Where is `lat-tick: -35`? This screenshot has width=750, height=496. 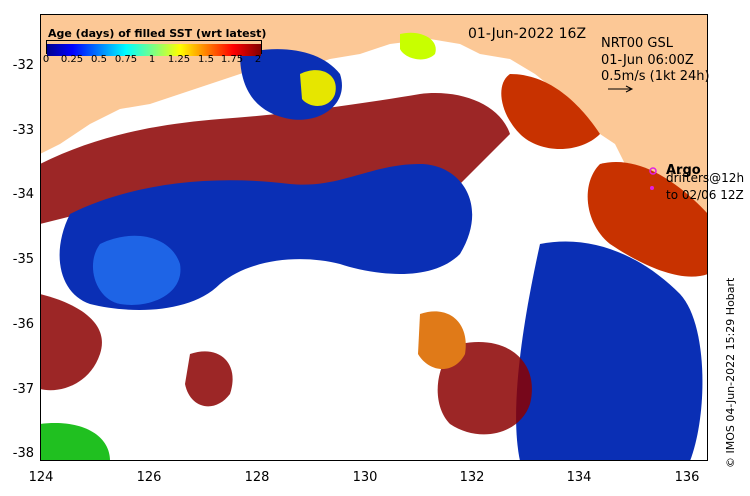
lat-tick: -35 is located at coordinates (23, 259).